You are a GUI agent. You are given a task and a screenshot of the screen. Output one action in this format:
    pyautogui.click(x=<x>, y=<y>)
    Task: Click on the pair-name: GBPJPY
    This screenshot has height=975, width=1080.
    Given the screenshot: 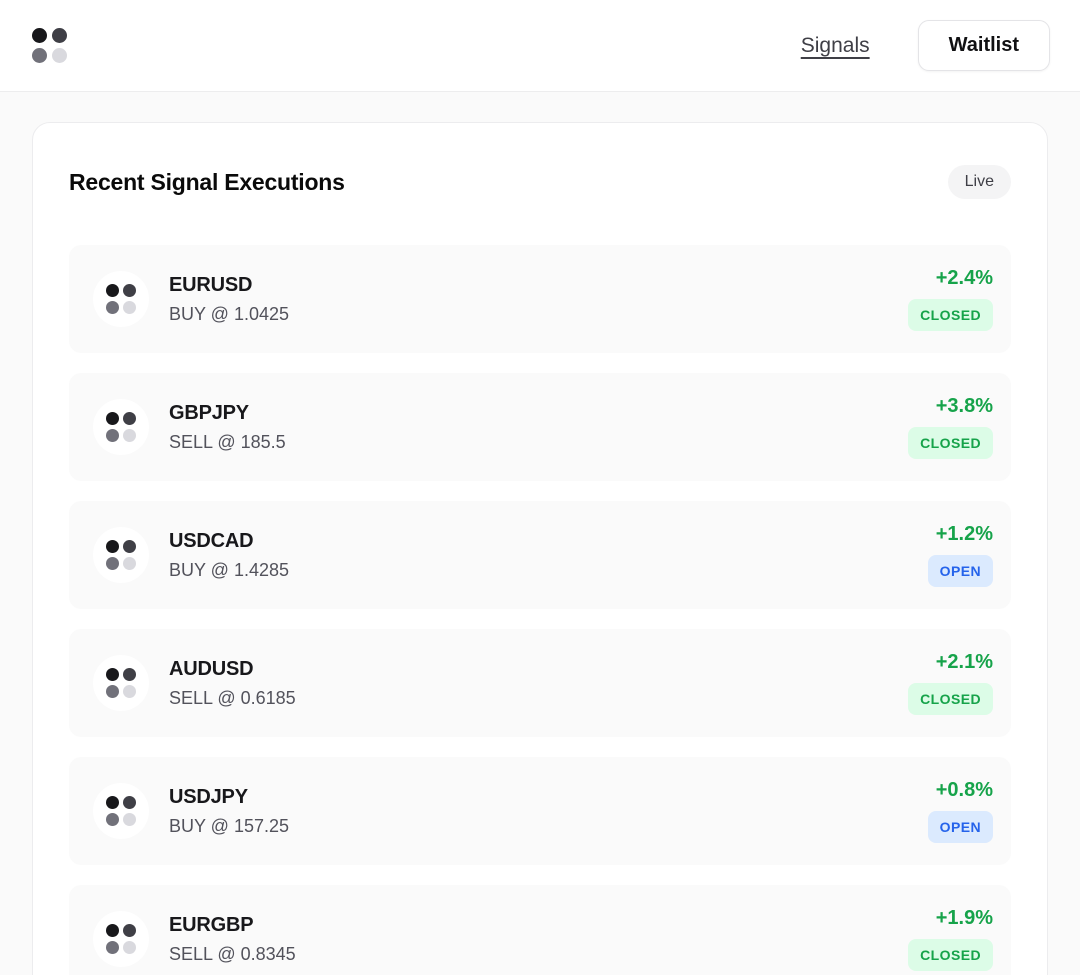 What is the action you would take?
    pyautogui.click(x=209, y=412)
    